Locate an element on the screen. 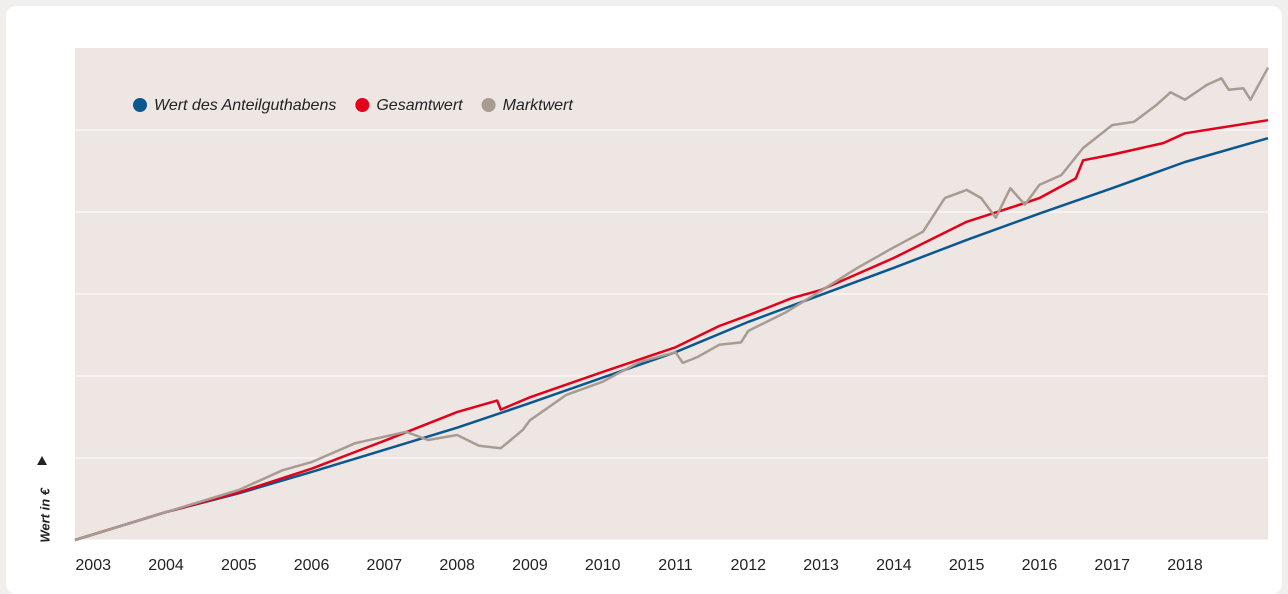 This screenshot has width=1288, height=594. x-tick-label: 2005 is located at coordinates (239, 565).